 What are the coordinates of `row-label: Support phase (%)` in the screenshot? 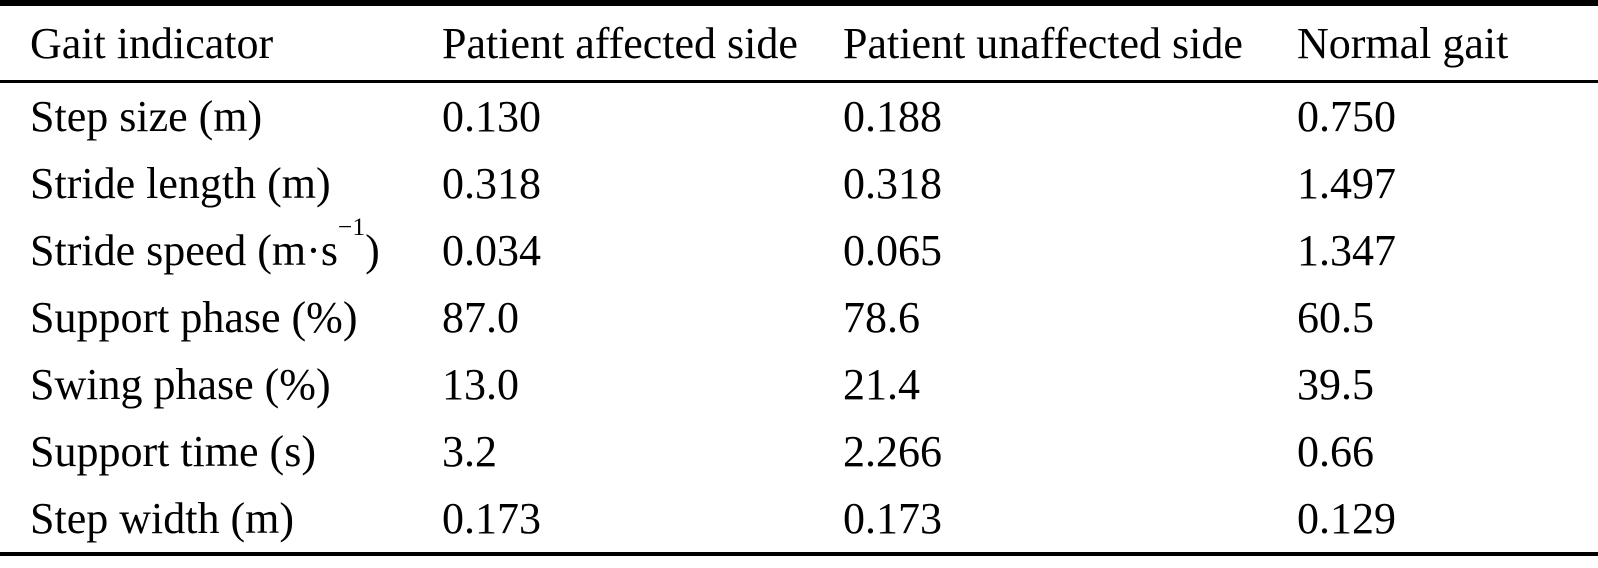 It's located at (194, 317).